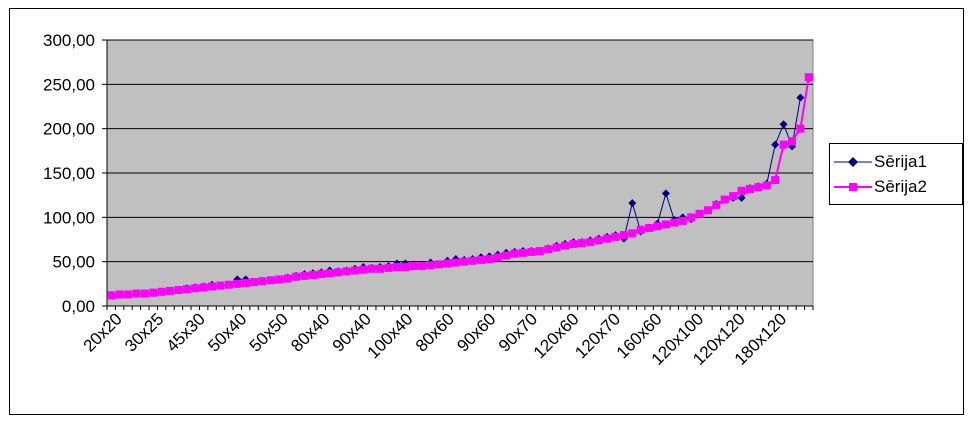 This screenshot has height=426, width=975. Describe the element at coordinates (227, 332) in the screenshot. I see `x-tick-label: 50x40` at that location.